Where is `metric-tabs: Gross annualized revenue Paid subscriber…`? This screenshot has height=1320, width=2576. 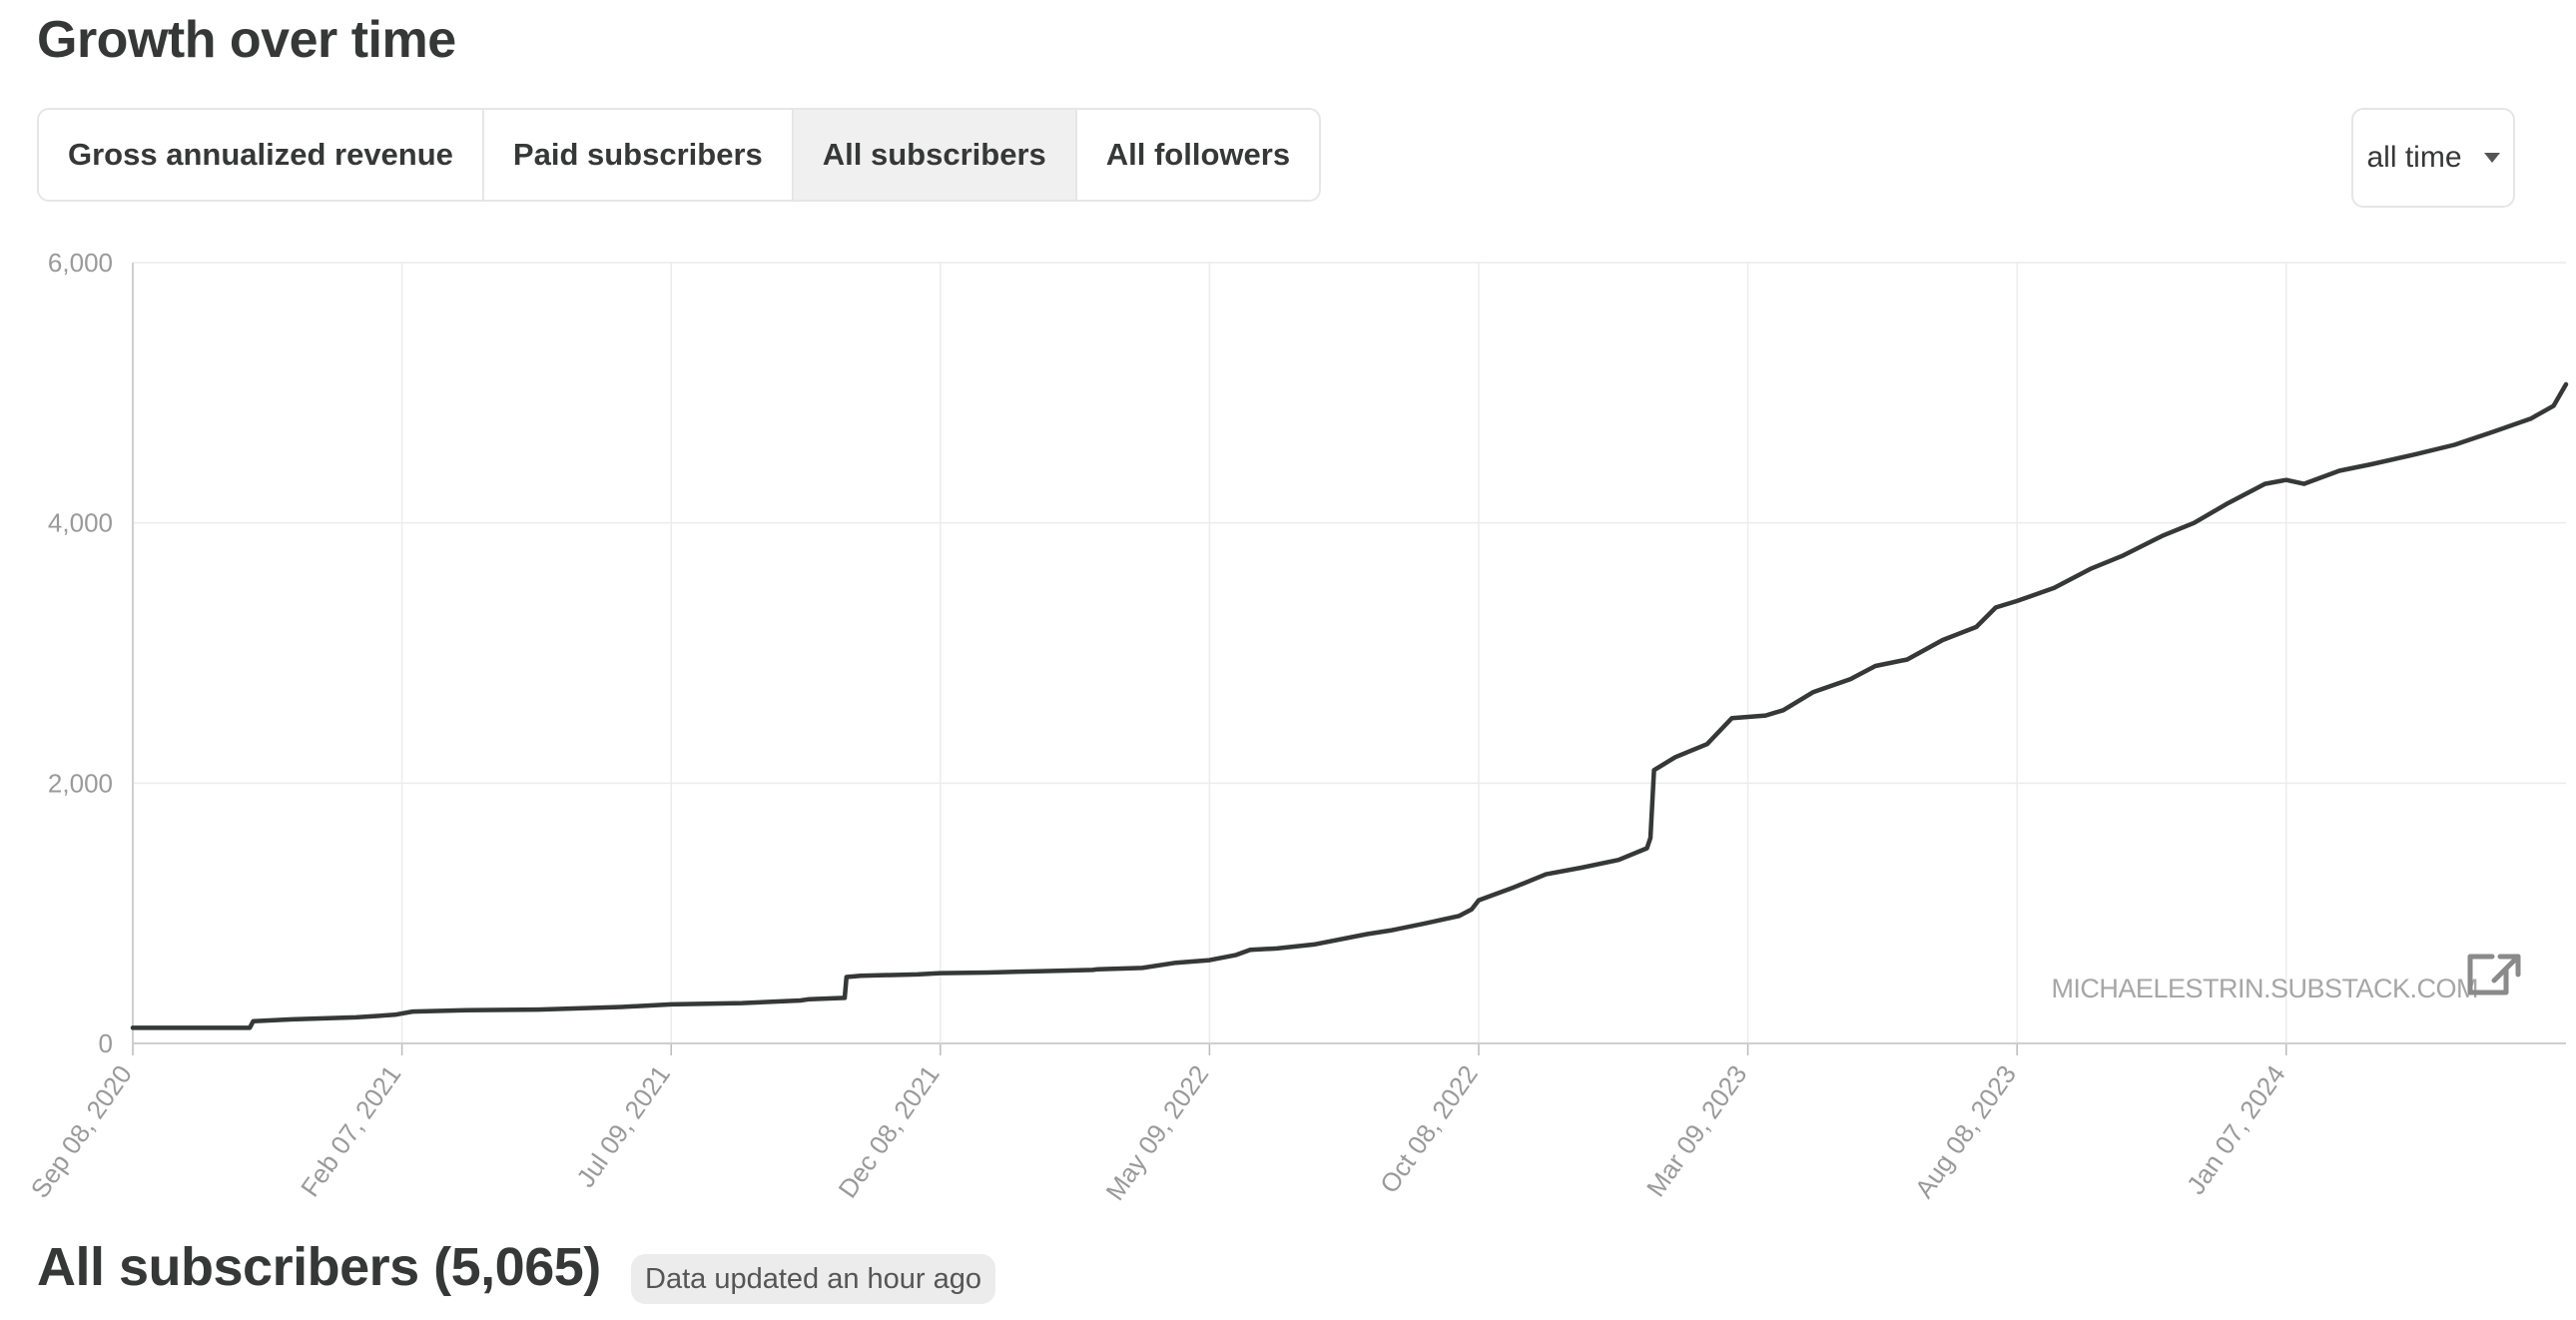
metric-tabs: Gross annualized revenue Paid subscriber… is located at coordinates (679, 155).